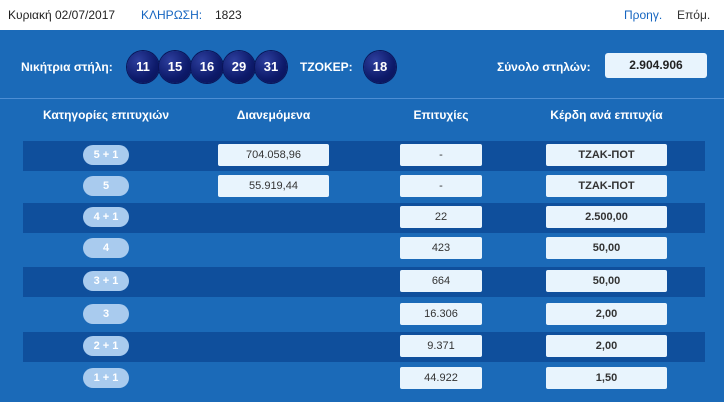  Describe the element at coordinates (143, 67) in the screenshot. I see `winning-ball: 11` at that location.